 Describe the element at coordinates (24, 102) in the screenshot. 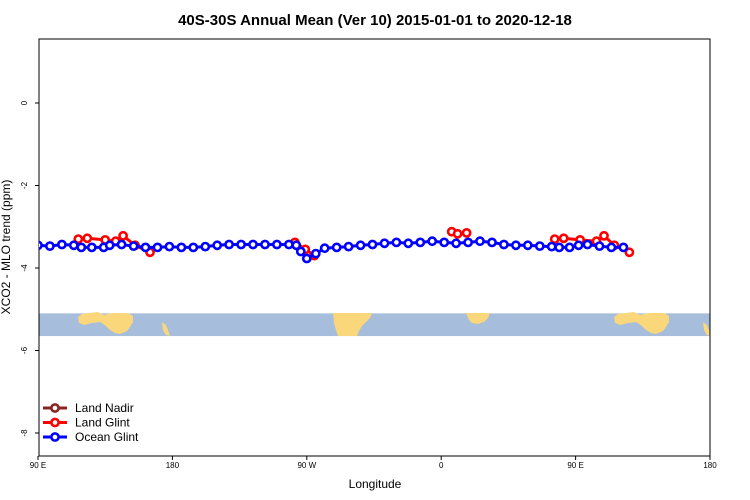

I see `y-tick-label: 0` at that location.